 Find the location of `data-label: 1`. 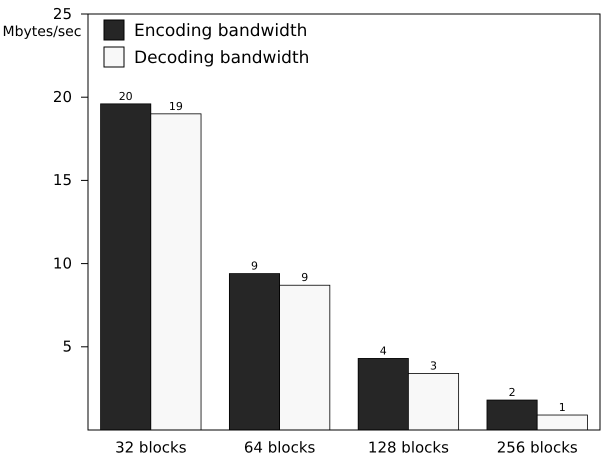

data-label: 1 is located at coordinates (562, 407).